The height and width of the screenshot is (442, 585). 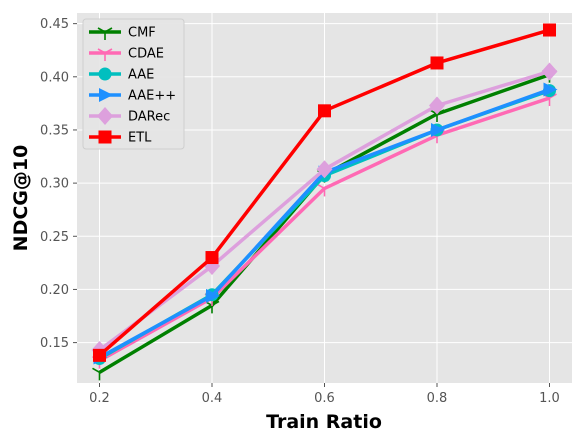 I want to click on legend-label: ETL, so click(x=140, y=138).